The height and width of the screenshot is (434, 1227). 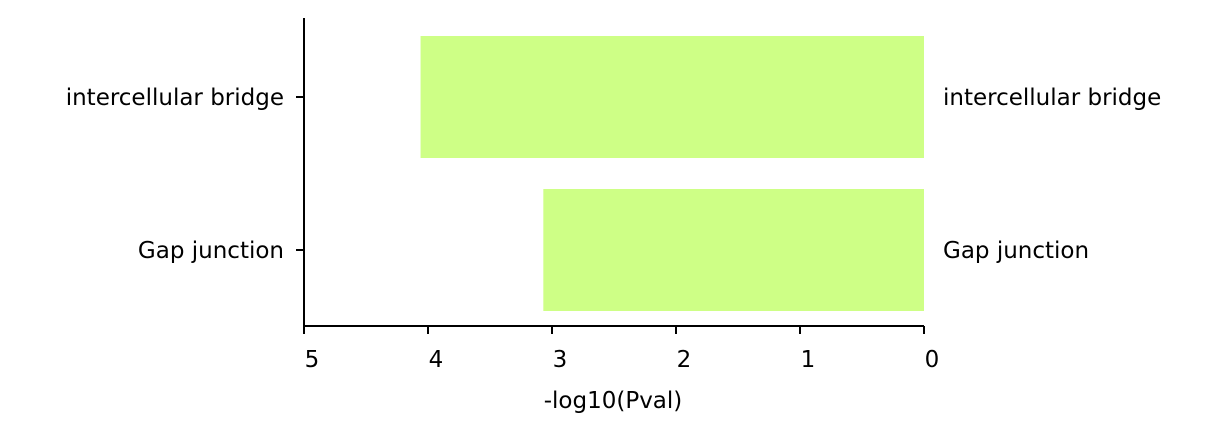 What do you see at coordinates (312, 360) in the screenshot?
I see `x-tick-label-0: 5` at bounding box center [312, 360].